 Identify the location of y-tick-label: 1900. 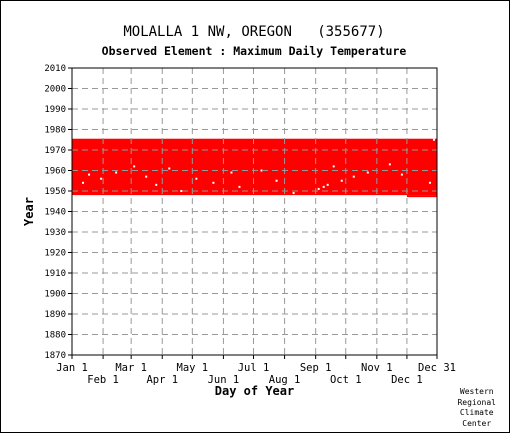
(55, 295).